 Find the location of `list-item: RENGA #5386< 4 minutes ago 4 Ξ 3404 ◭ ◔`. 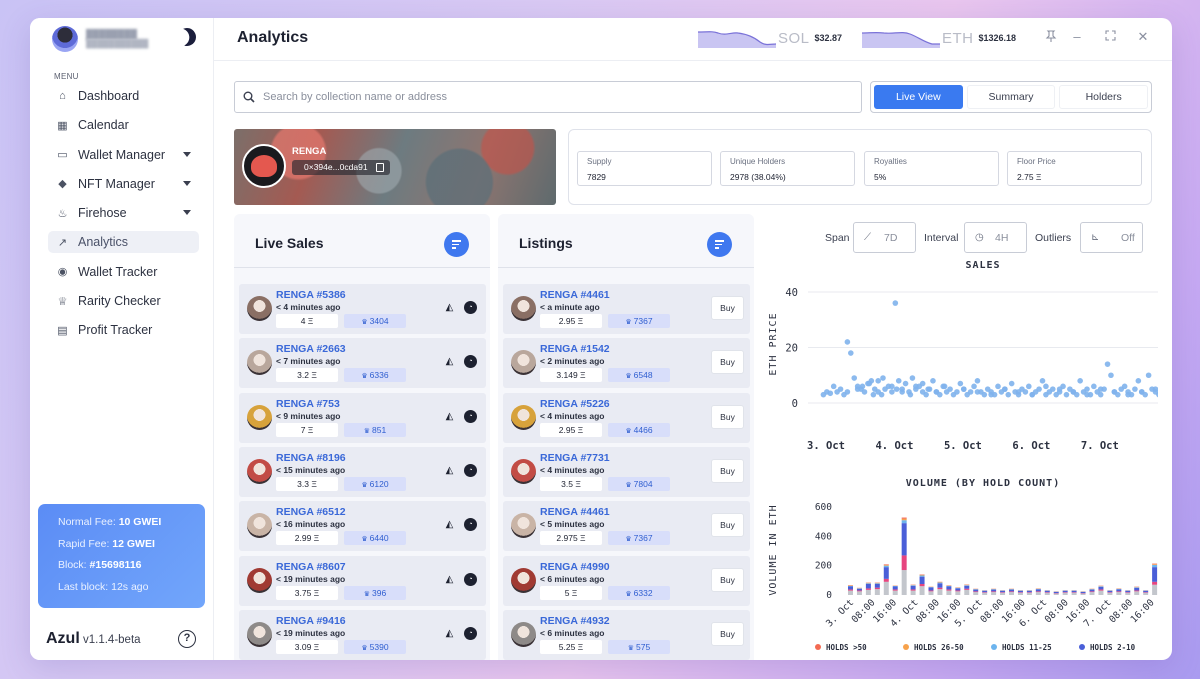

list-item: RENGA #5386< 4 minutes ago 4 Ξ 3404 ◭ ◔ is located at coordinates (362, 309).